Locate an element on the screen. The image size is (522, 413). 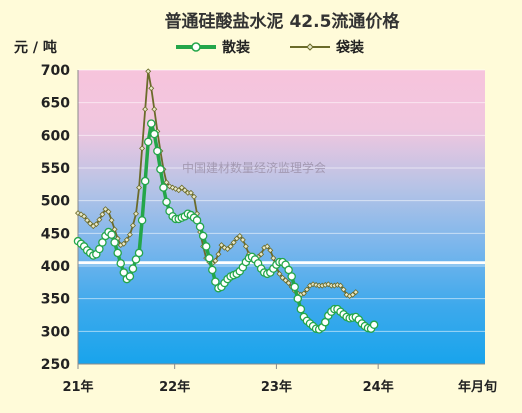
x-tick-label: 22年 is located at coordinates (174, 387).